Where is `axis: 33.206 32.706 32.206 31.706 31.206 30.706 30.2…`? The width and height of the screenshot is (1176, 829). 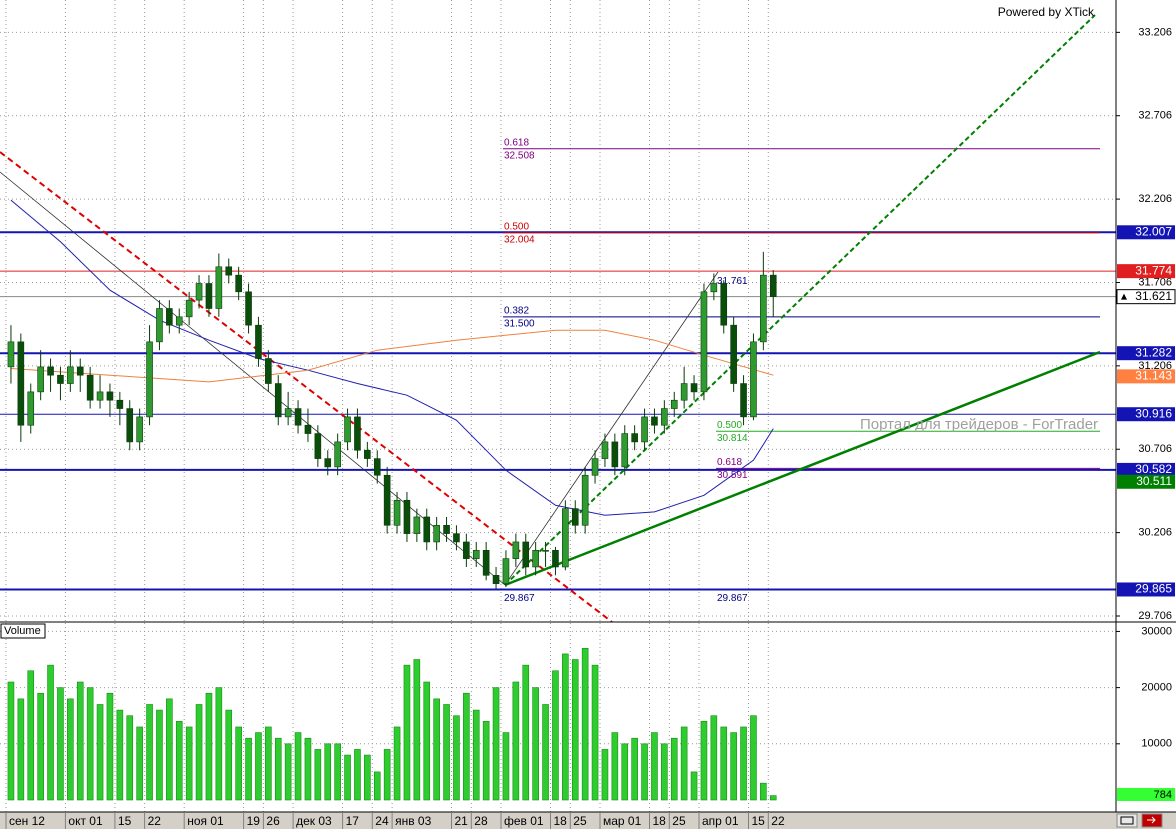
axis: 33.206 32.706 32.206 31.706 31.206 30.706 30.2… is located at coordinates (1146, 413).